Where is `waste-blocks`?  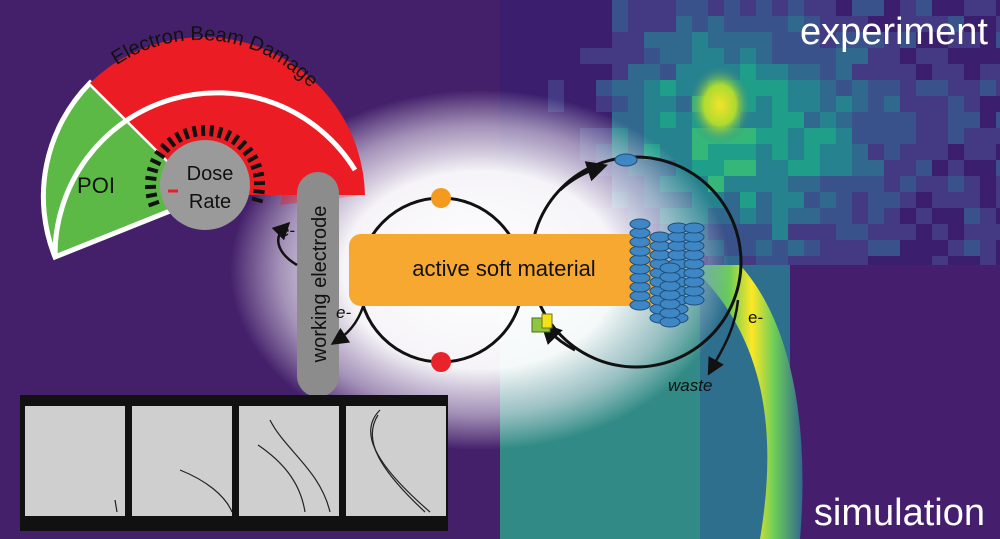
waste-blocks is located at coordinates (542, 323).